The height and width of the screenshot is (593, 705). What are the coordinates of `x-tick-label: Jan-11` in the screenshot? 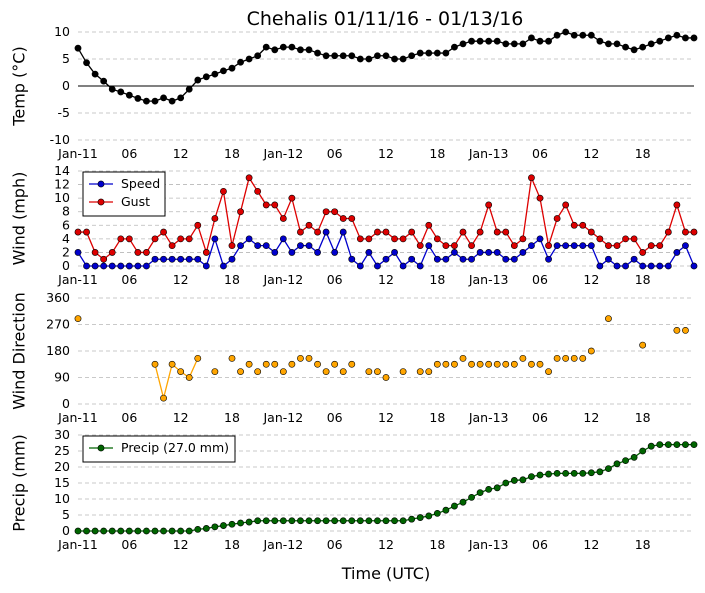 It's located at (77, 417).